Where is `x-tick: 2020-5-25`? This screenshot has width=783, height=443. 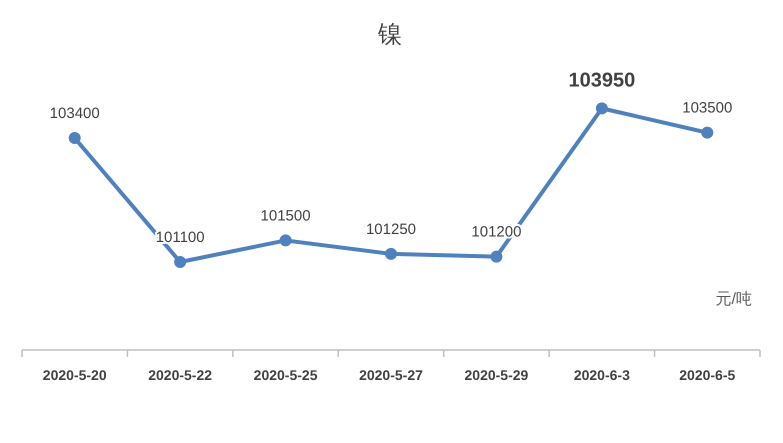
x-tick: 2020-5-25 is located at coordinates (286, 375).